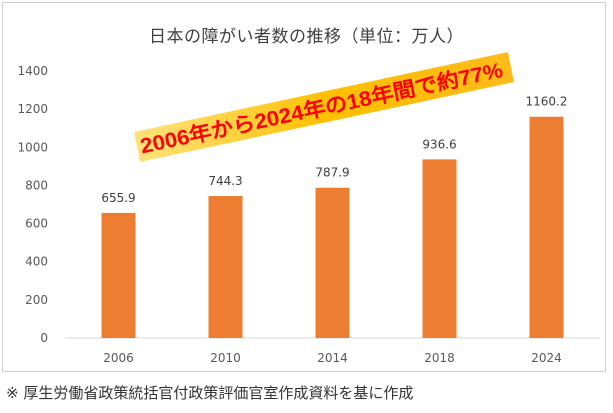  I want to click on x-tick-label-2014: 2014, so click(332, 358).